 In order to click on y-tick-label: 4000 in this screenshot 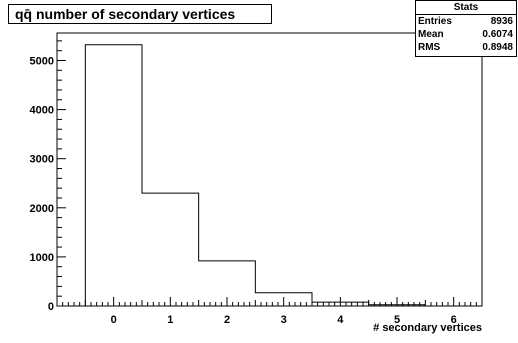, I will do `click(42, 111)`.